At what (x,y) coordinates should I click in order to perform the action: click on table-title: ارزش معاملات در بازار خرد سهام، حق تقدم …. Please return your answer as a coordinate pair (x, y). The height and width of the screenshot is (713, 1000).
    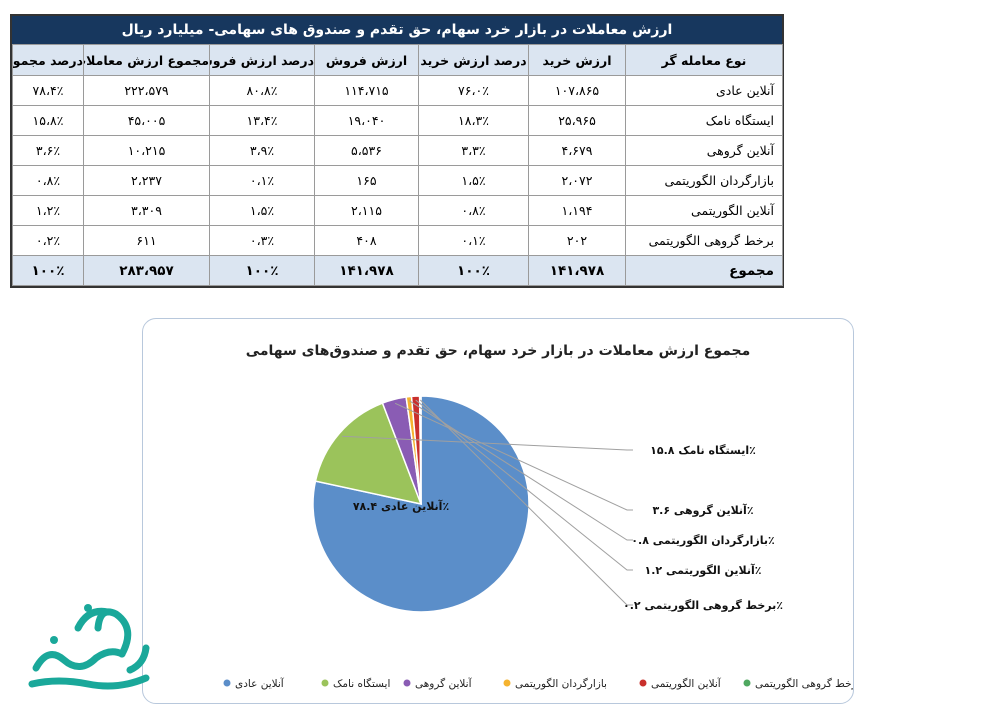
    Looking at the image, I should click on (397, 30).